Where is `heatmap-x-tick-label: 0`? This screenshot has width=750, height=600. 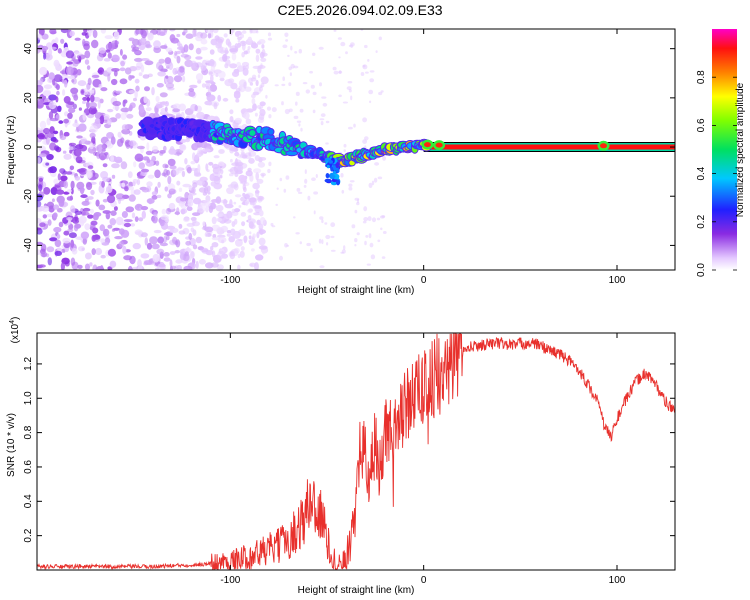
heatmap-x-tick-label: 0 is located at coordinates (424, 280).